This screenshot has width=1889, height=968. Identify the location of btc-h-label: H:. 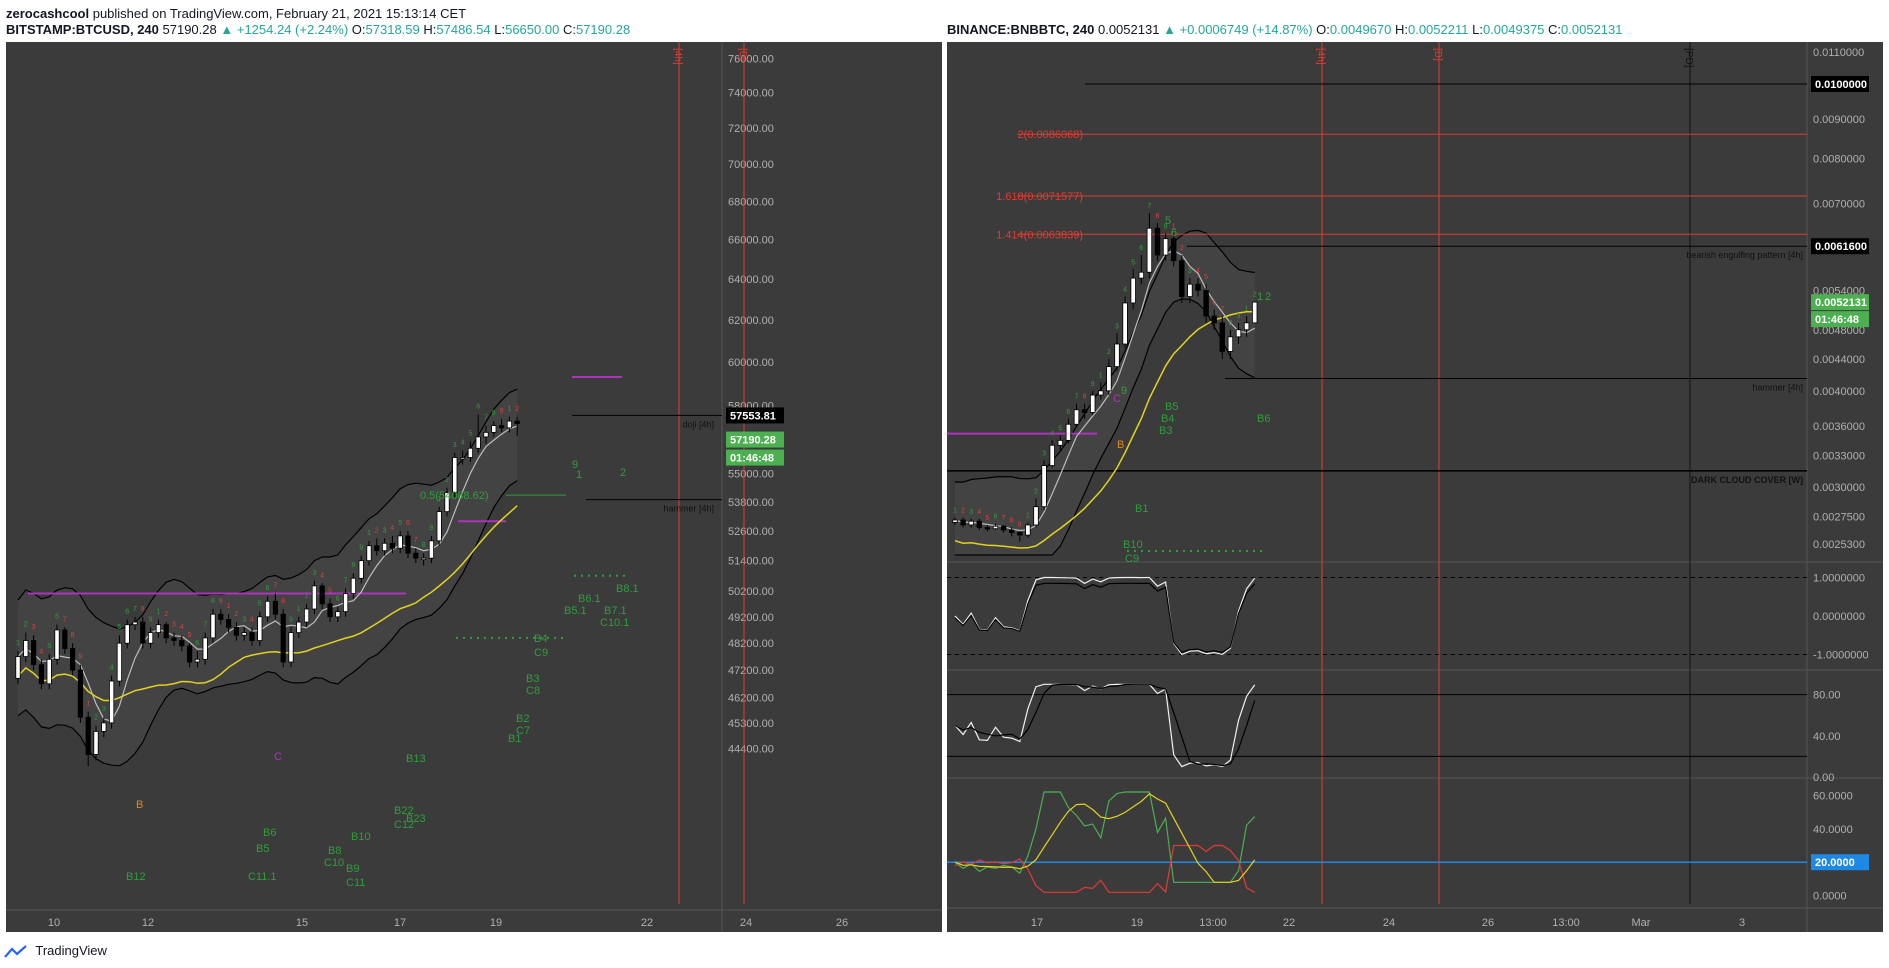
(430, 29).